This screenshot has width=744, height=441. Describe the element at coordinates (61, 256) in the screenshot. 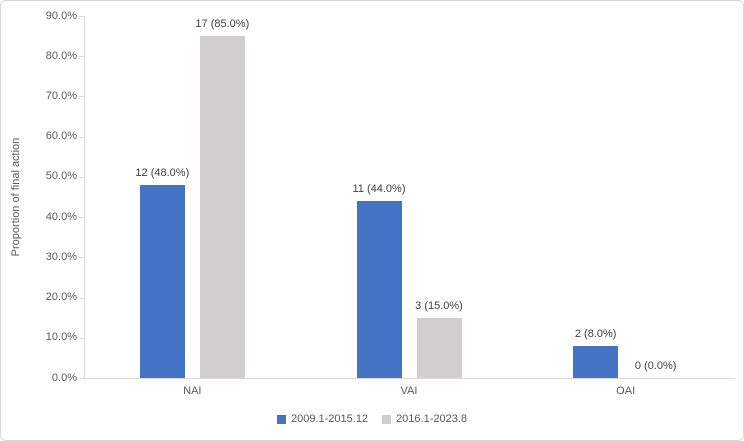

I see `y-tick-label: 30.0%` at that location.